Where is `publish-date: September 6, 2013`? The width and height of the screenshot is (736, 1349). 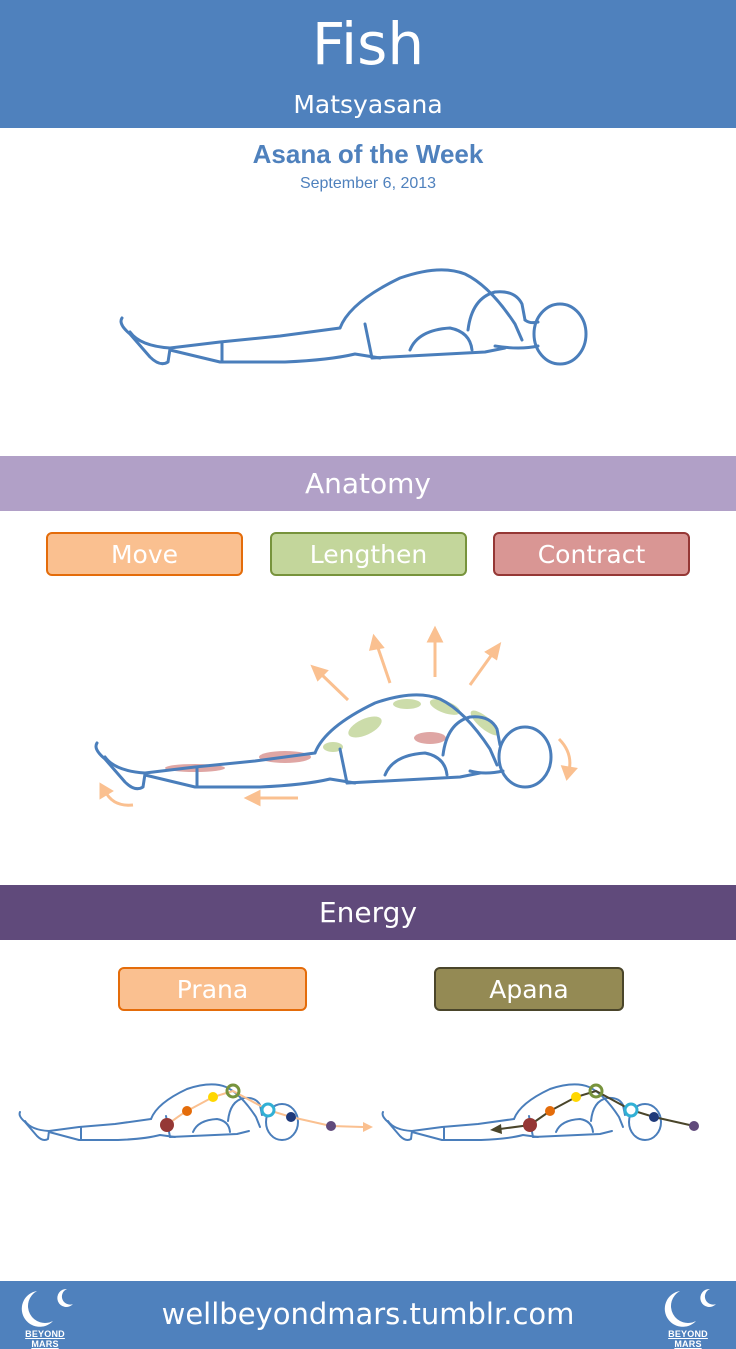
publish-date: September 6, 2013 is located at coordinates (368, 183).